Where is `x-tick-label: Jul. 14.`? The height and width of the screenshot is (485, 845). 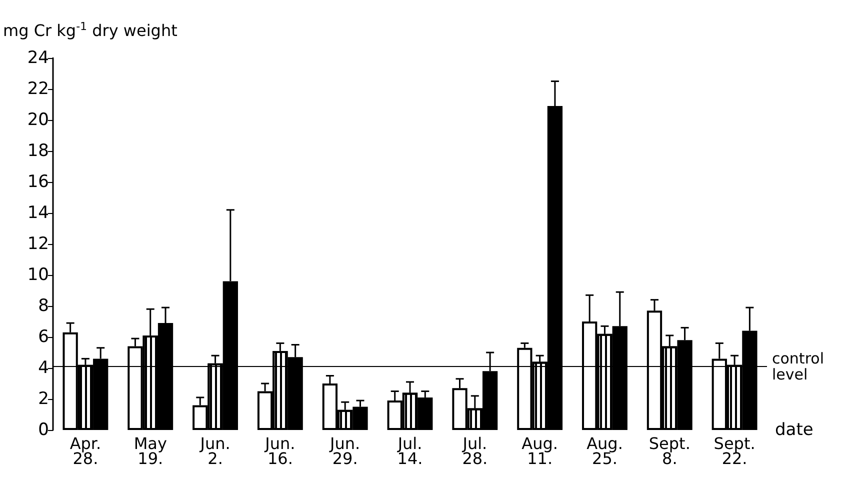 x-tick-label: Jul. 14. is located at coordinates (409, 451).